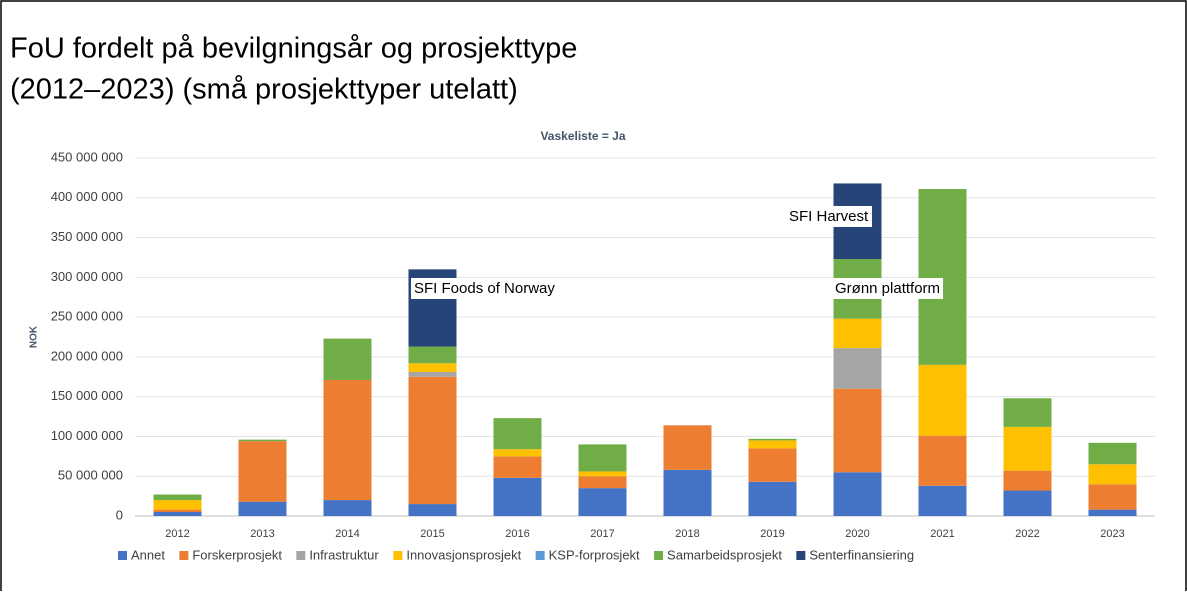 Image resolution: width=1187 pixels, height=596 pixels. What do you see at coordinates (119, 514) in the screenshot?
I see `y-tick-label: 0` at bounding box center [119, 514].